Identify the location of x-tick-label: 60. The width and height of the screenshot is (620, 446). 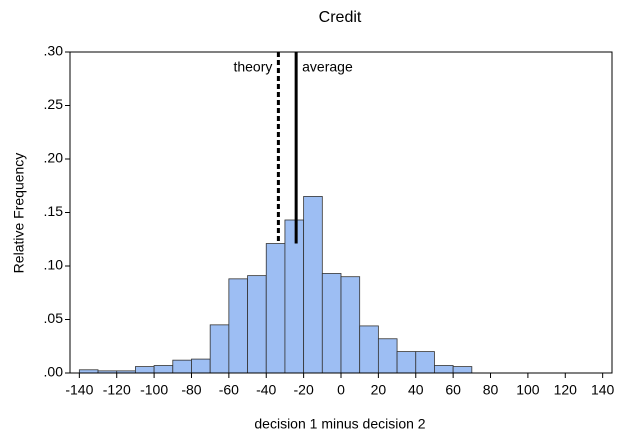
(453, 390).